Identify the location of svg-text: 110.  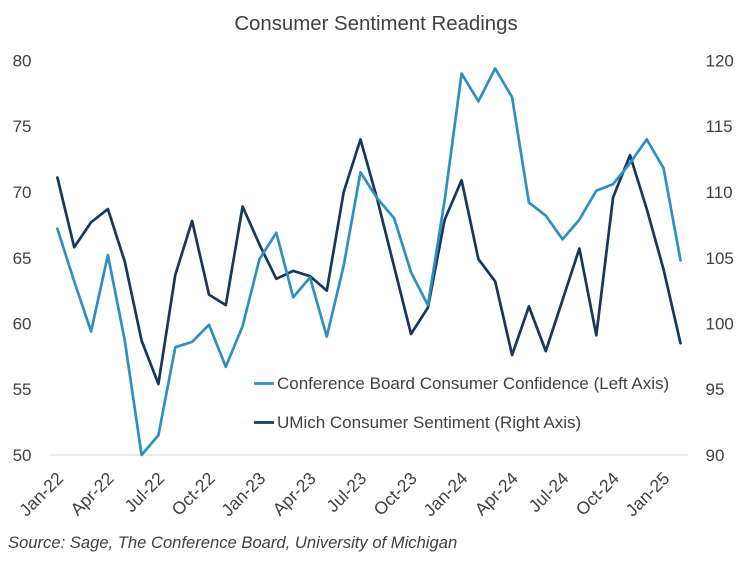
(719, 192).